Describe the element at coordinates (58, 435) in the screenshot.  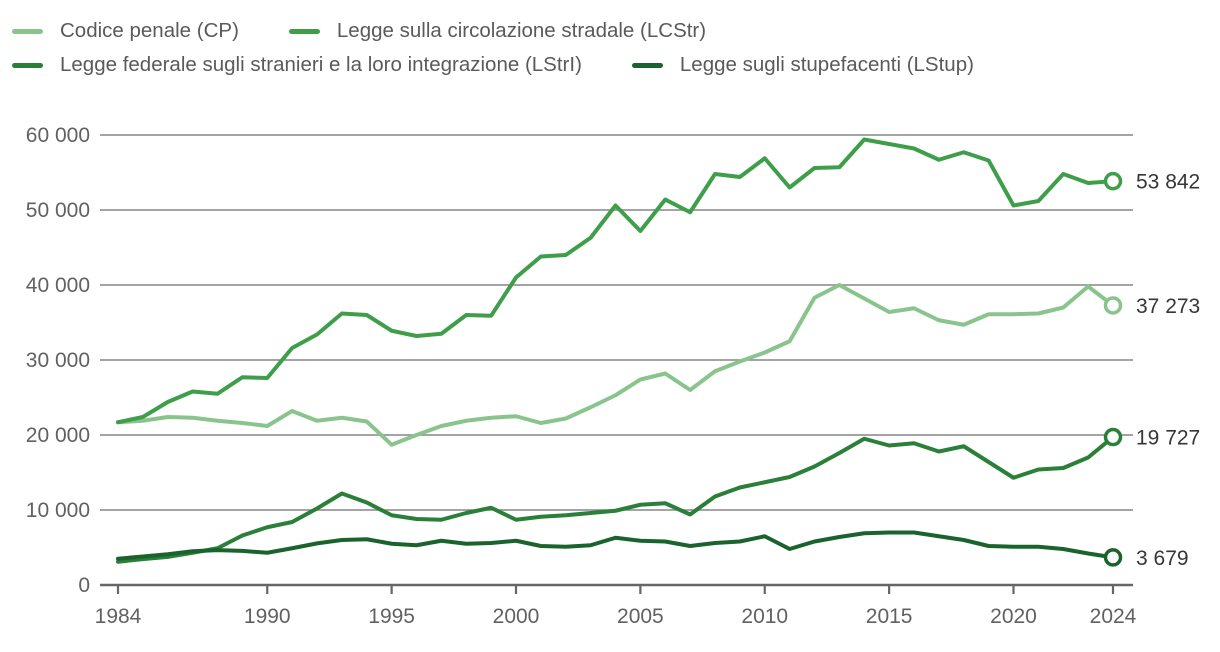
I see `y-axis-label-20000: 20 000` at that location.